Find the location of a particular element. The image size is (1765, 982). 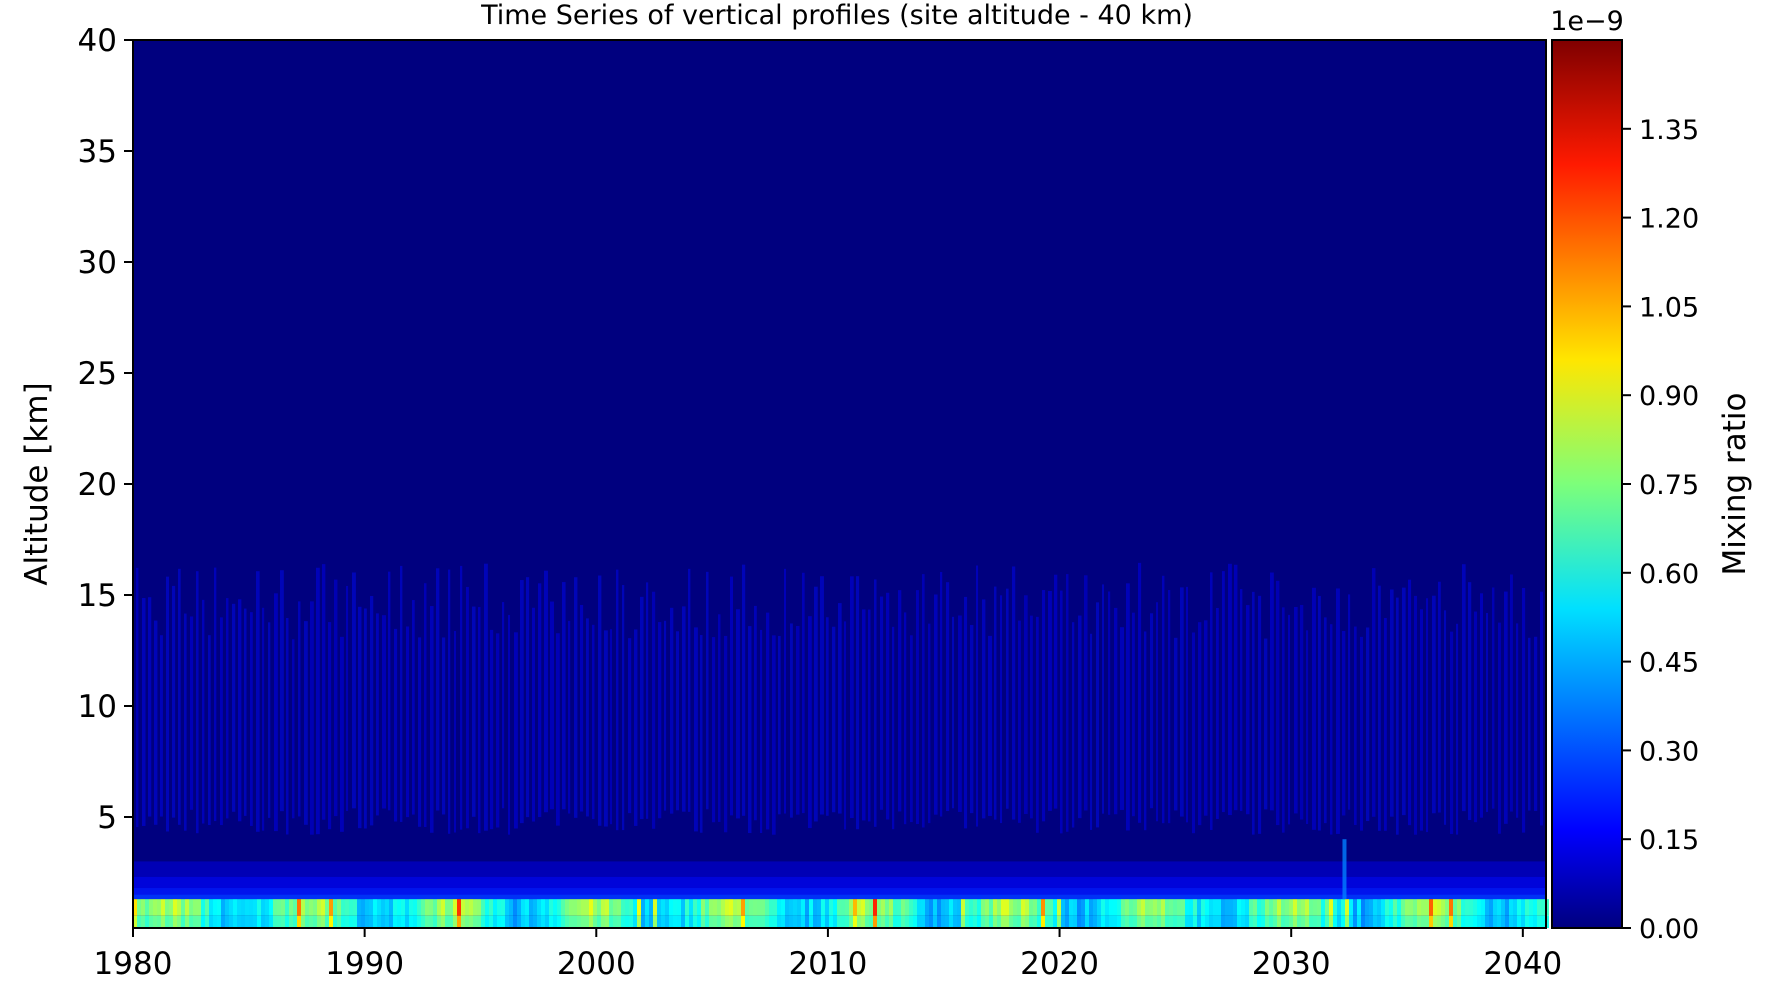

colorbar-tick-label: 0.15 is located at coordinates (1669, 840).